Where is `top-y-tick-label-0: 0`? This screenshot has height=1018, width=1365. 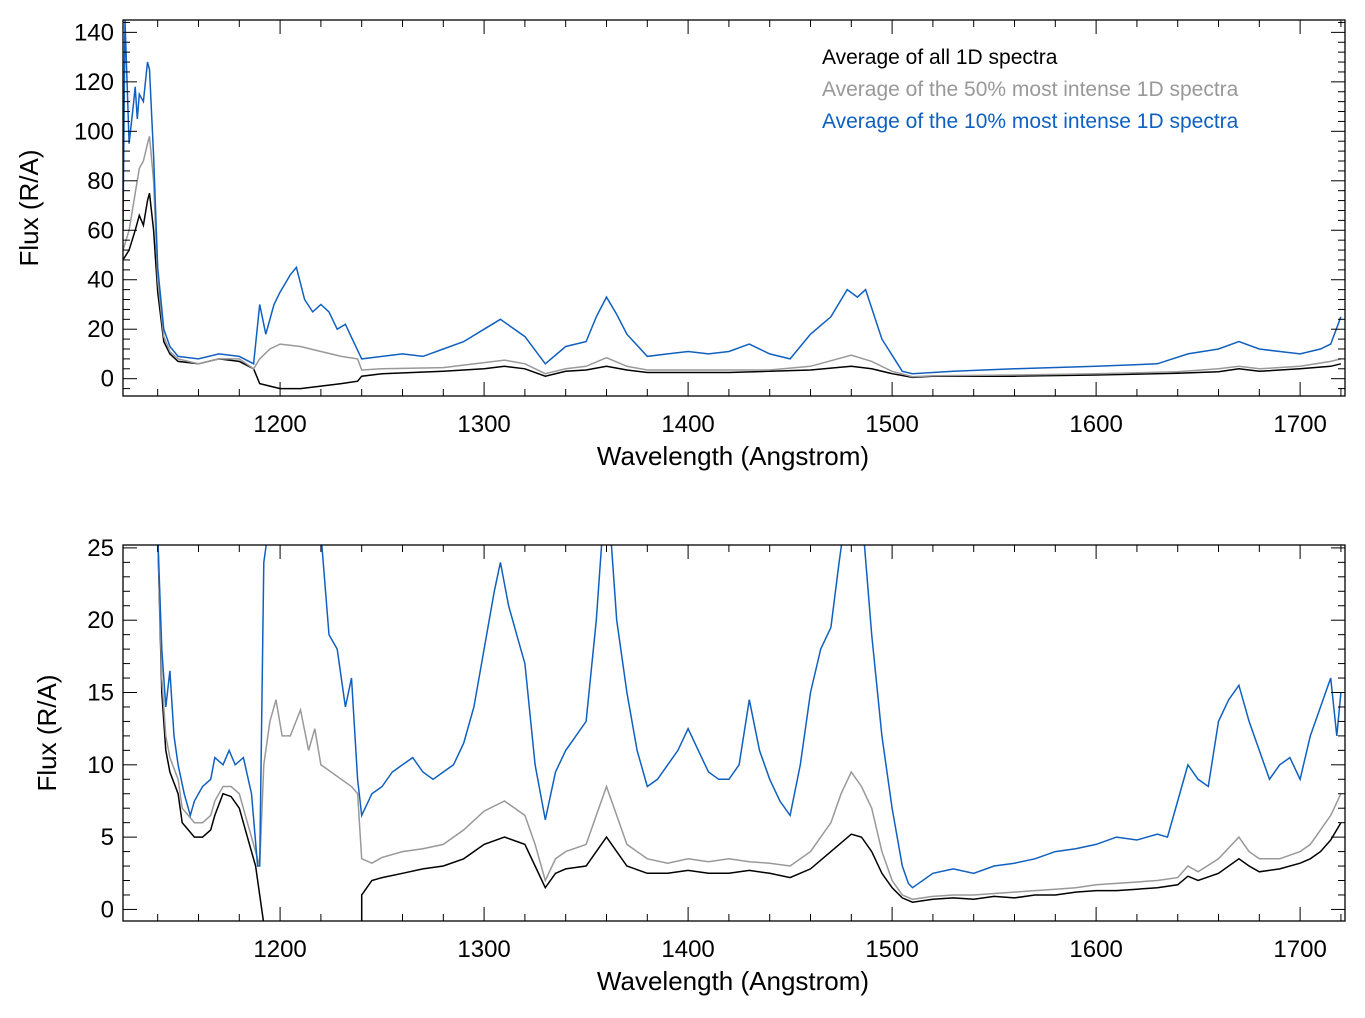 top-y-tick-label-0: 0 is located at coordinates (107, 379).